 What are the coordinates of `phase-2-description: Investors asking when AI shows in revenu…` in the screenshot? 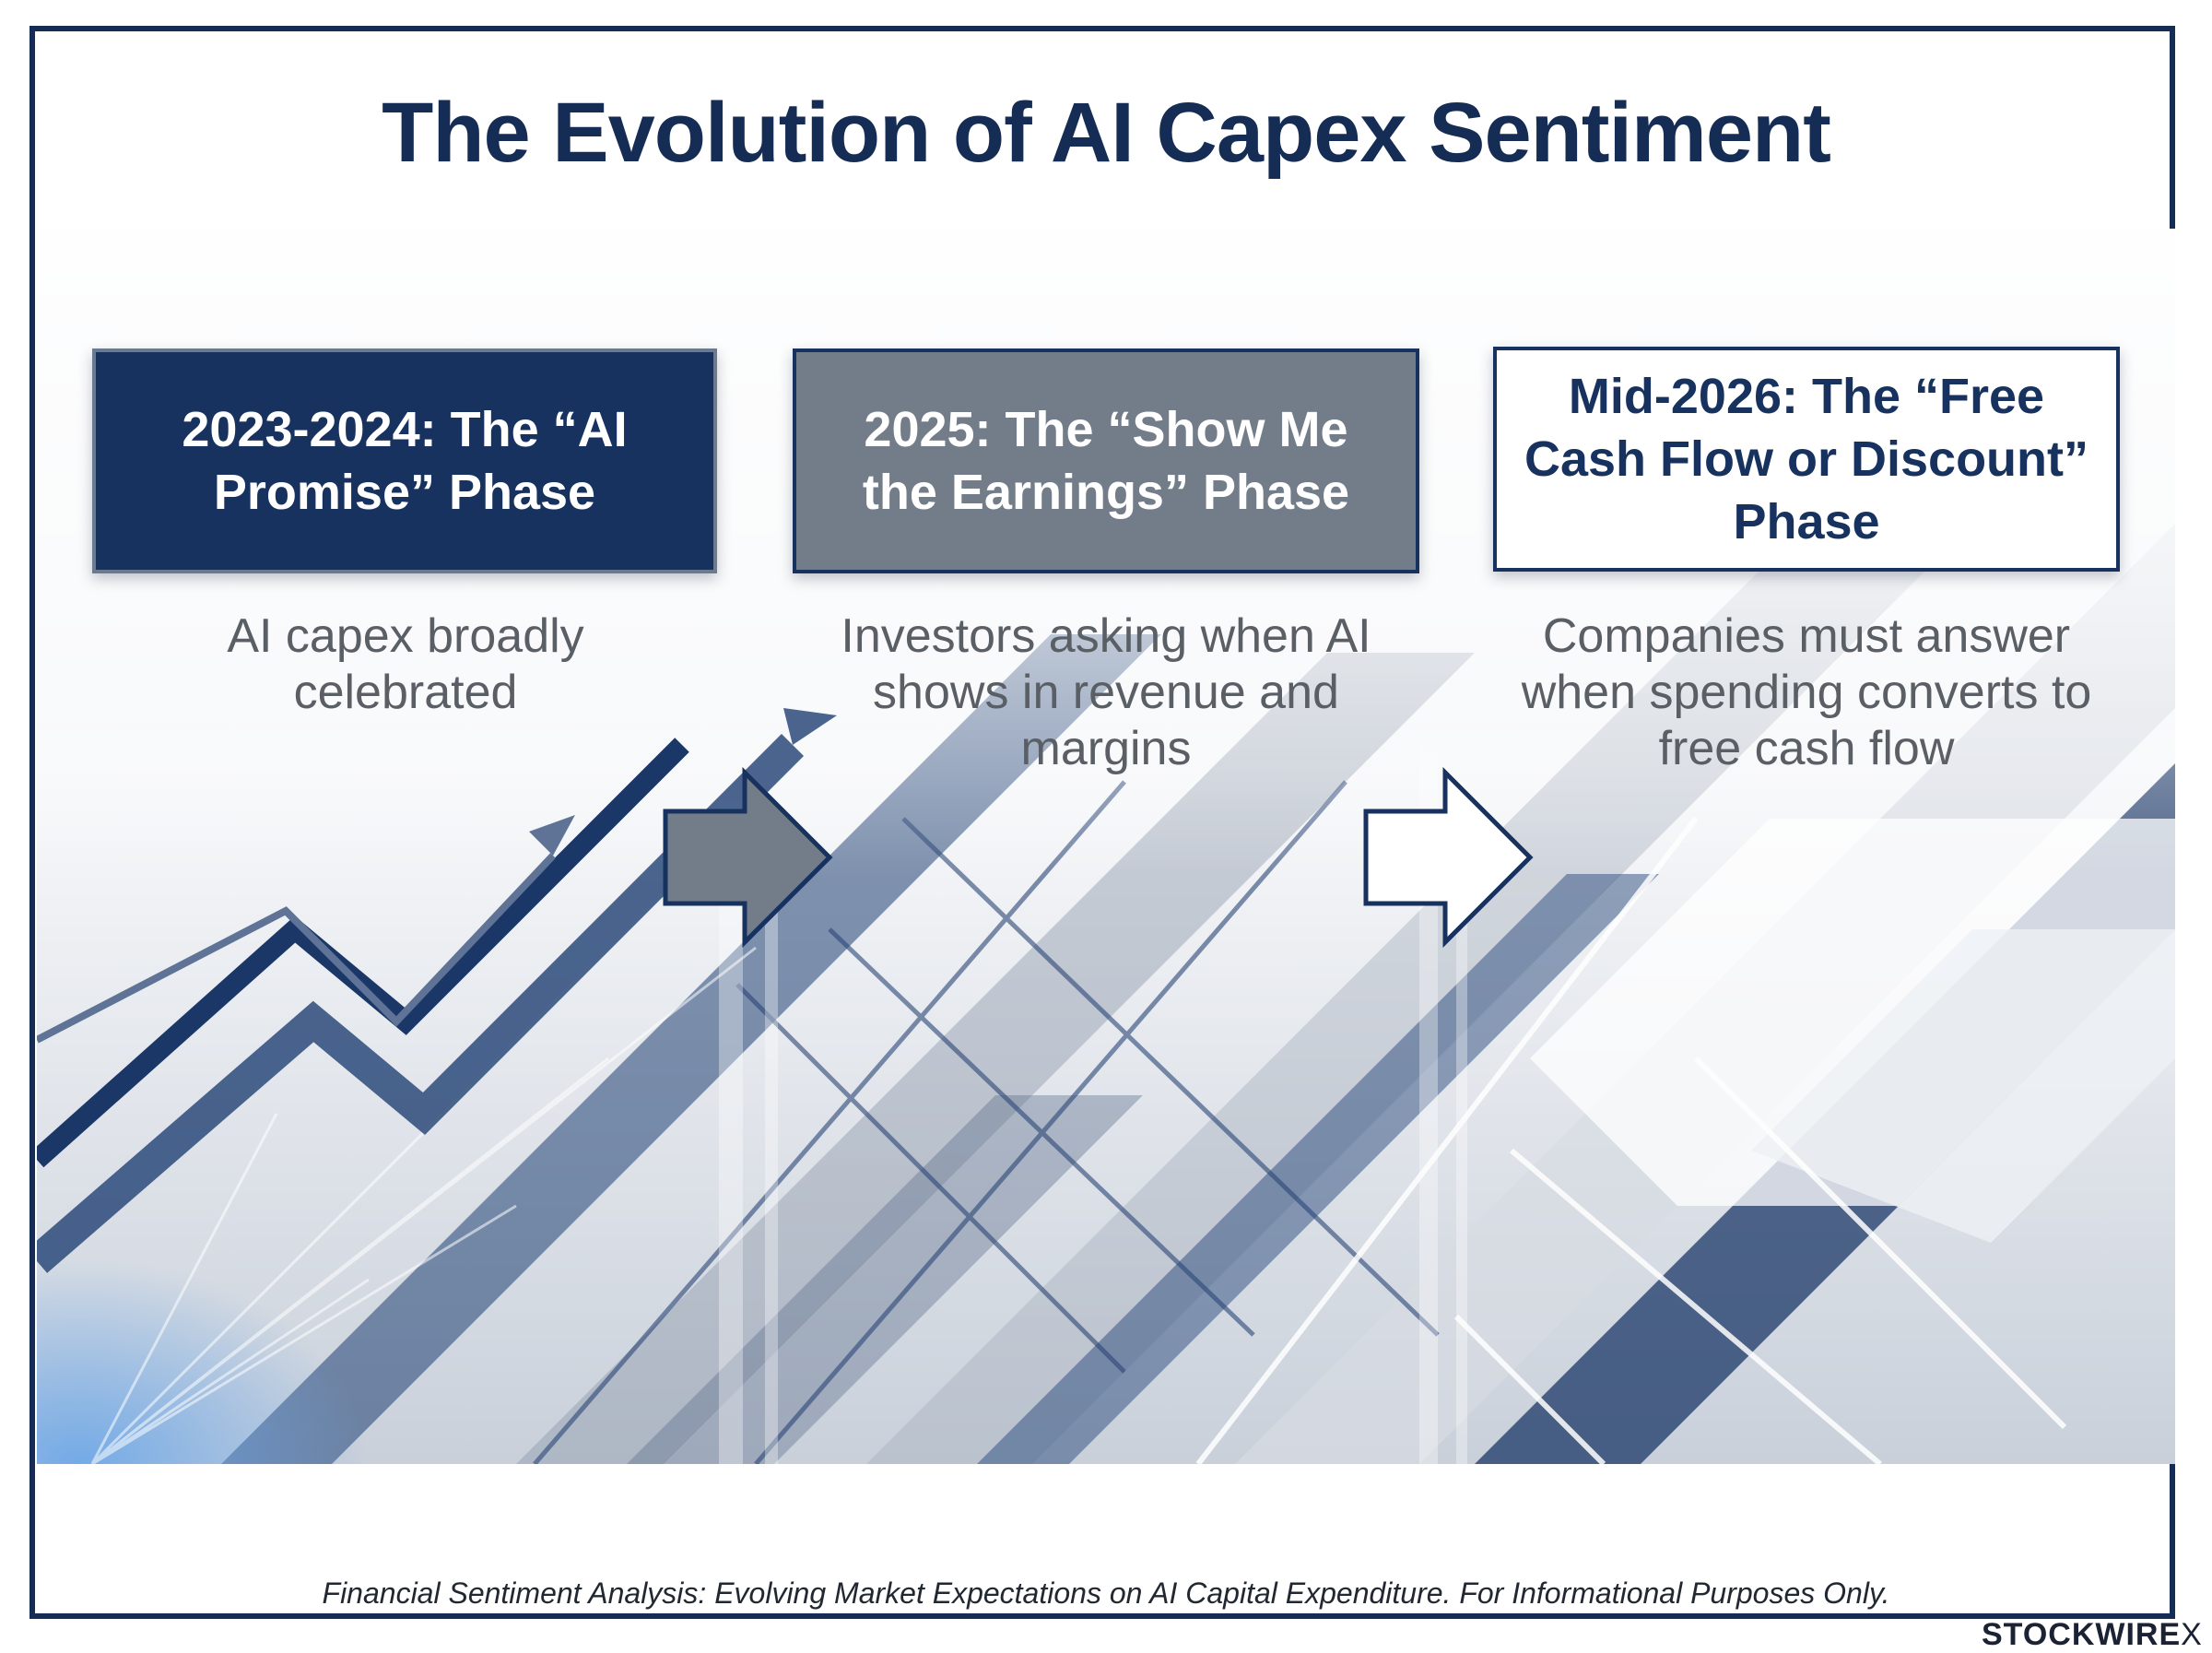 It's located at (1106, 692).